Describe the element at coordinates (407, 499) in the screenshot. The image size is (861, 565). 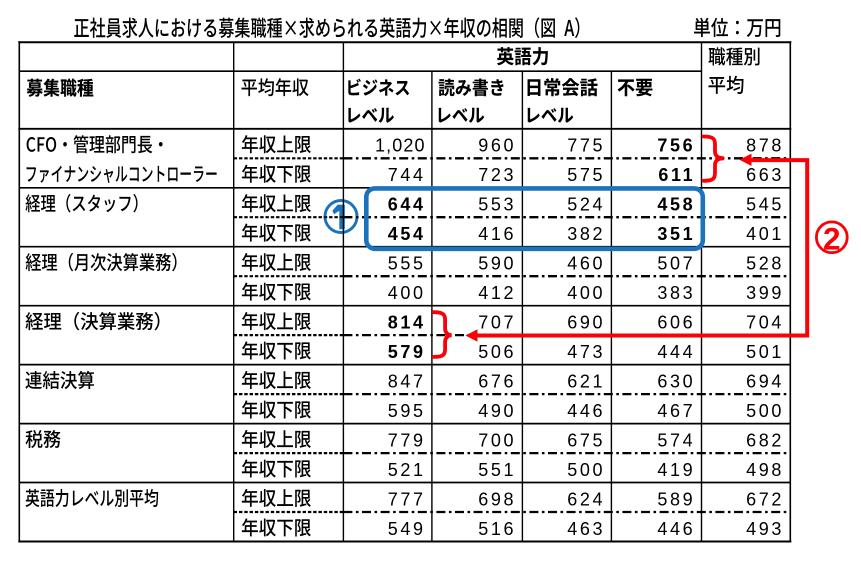
I see `svg-text: 777` at that location.